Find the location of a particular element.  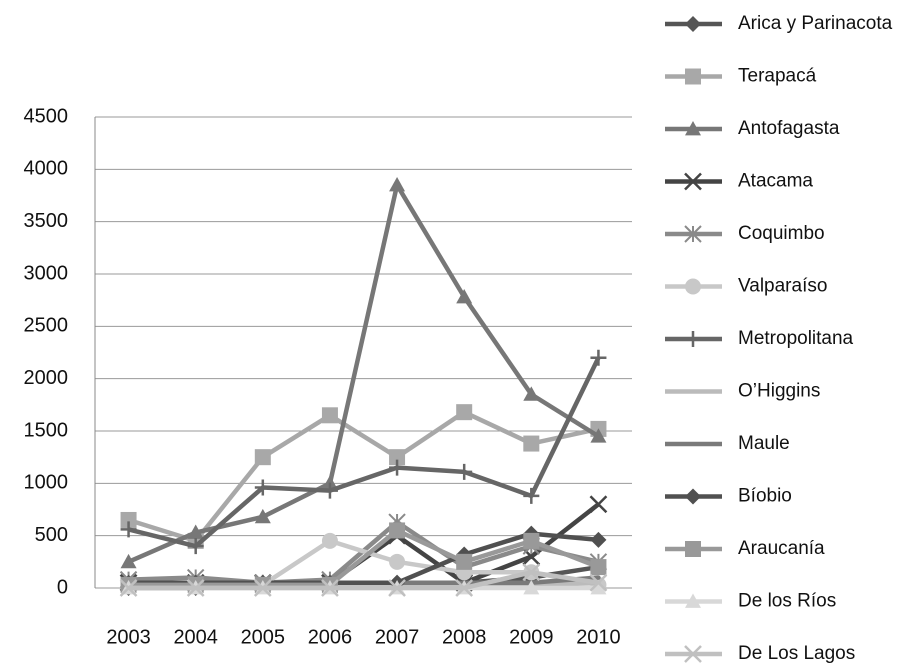

x-tick-label: 2003 is located at coordinates (128, 637).